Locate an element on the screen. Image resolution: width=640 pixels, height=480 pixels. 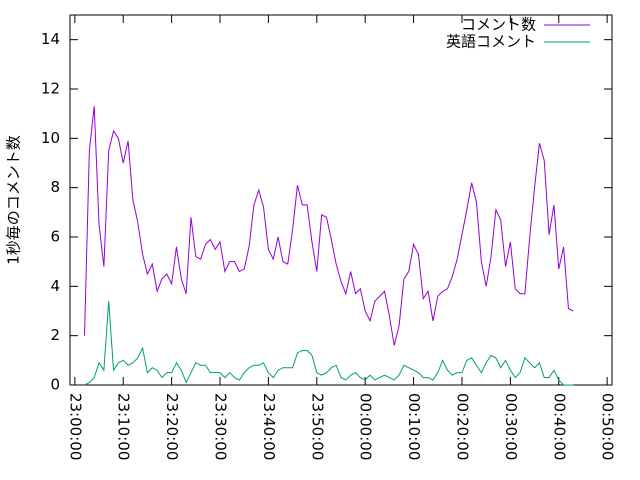
x-tick-label: 00:50:00 is located at coordinates (608, 426).